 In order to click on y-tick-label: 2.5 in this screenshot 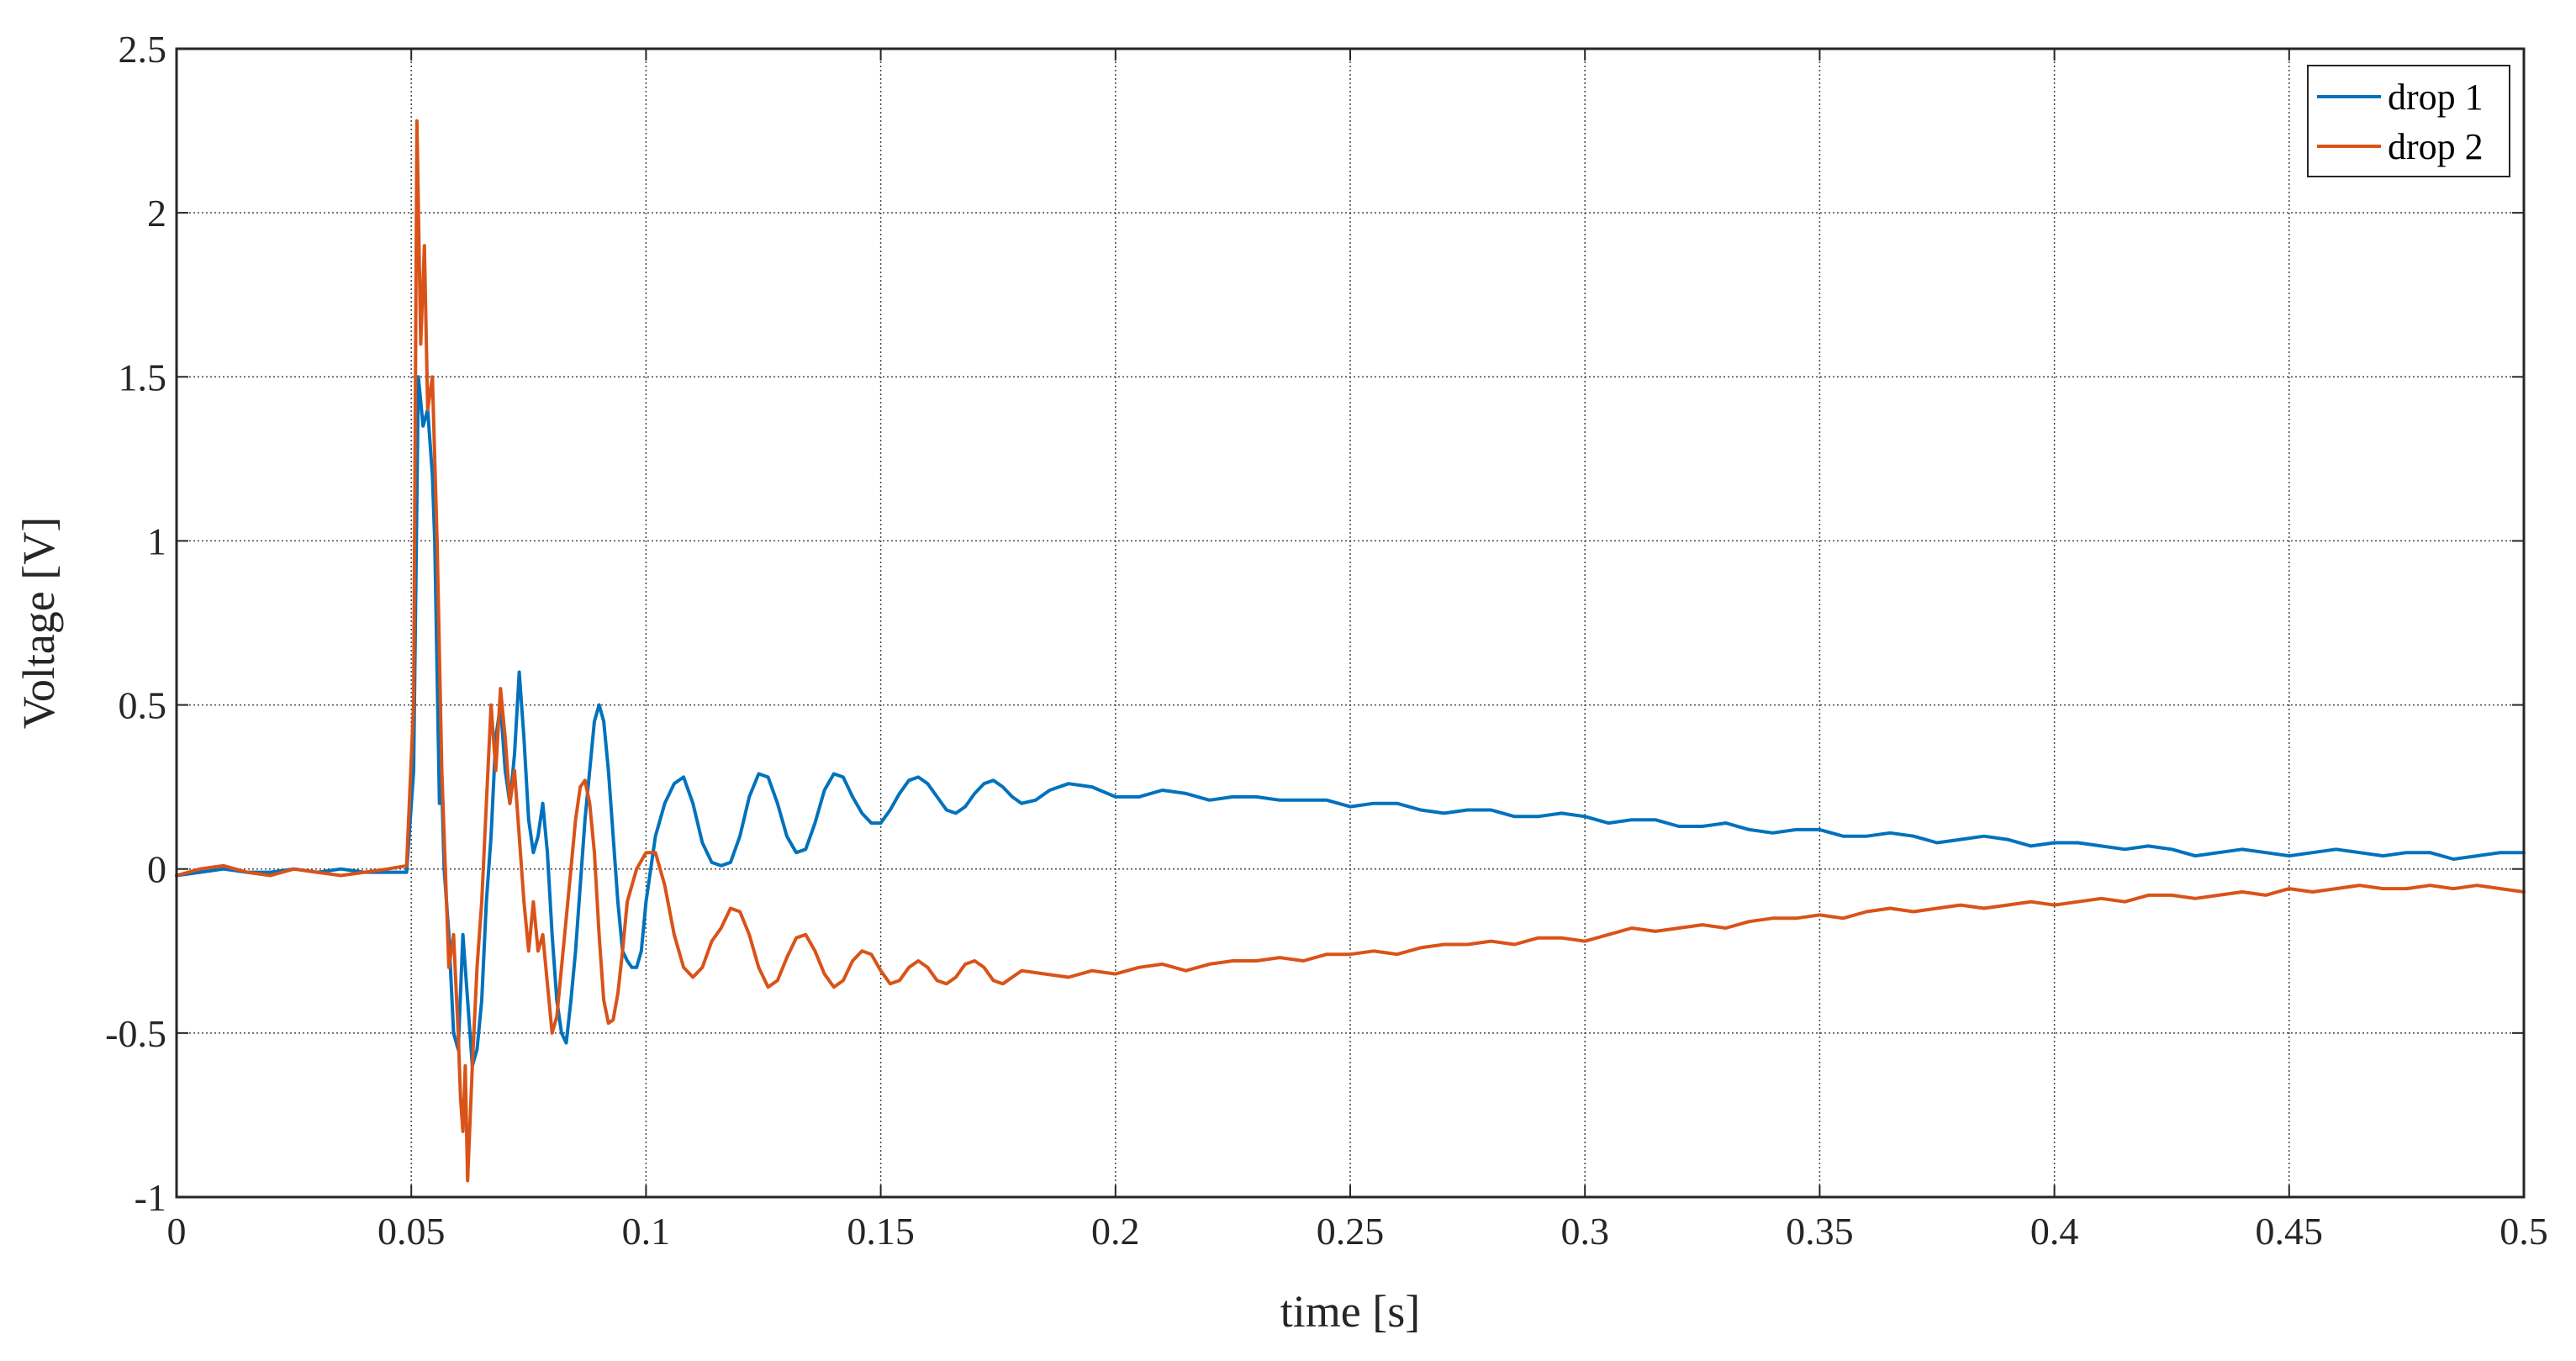, I will do `click(143, 49)`.